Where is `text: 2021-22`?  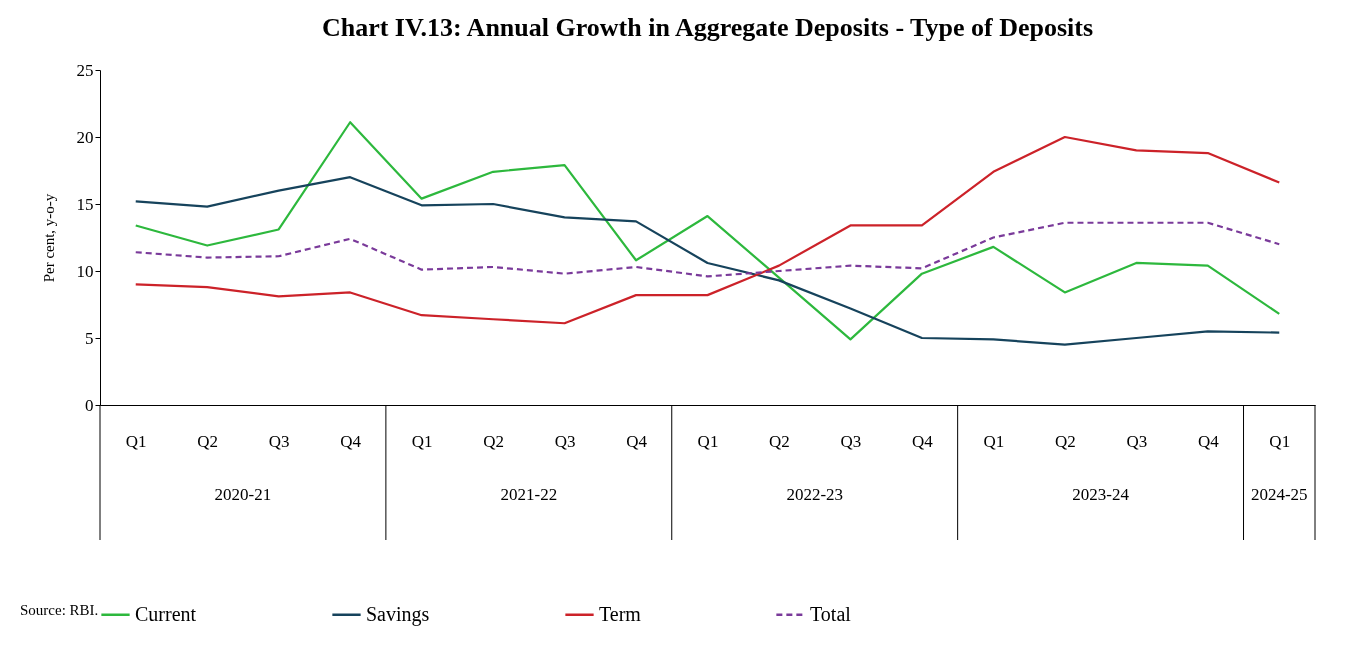 text: 2021-22 is located at coordinates (529, 494).